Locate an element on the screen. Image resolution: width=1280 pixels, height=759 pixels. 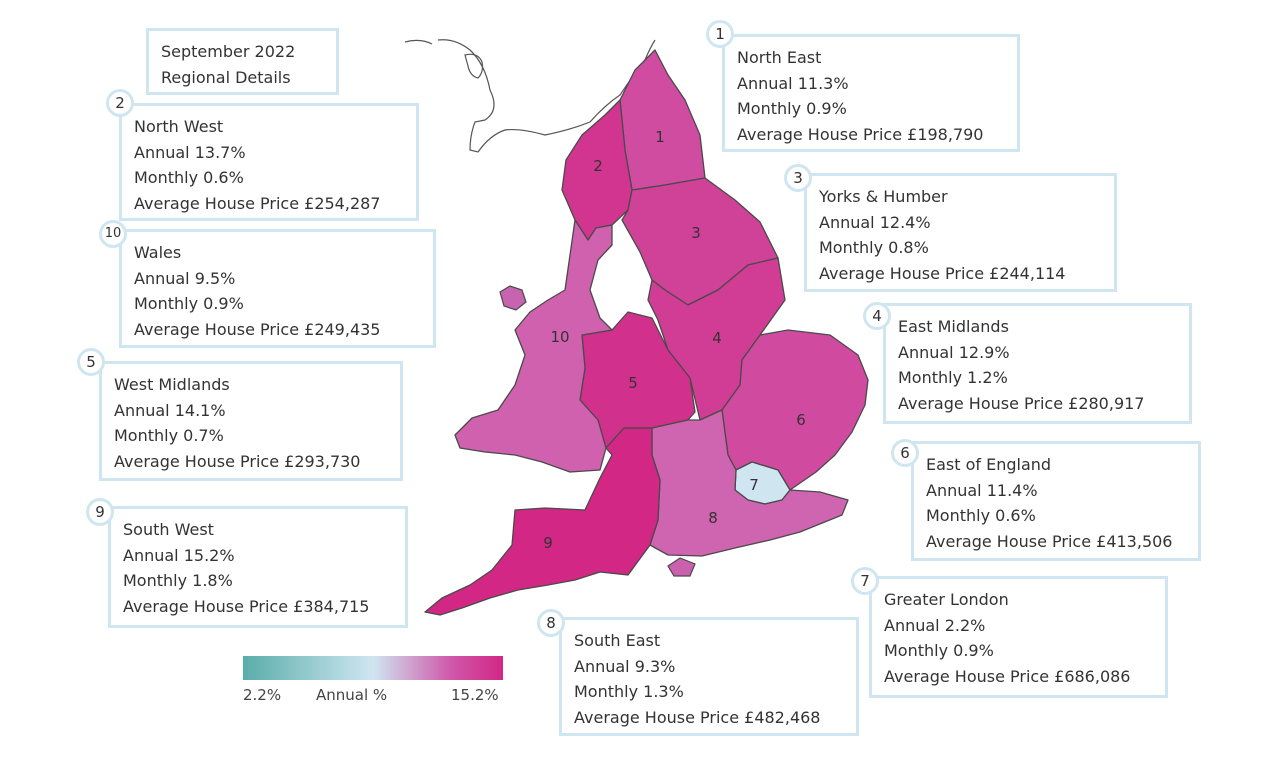
region-name: East Midlands is located at coordinates (953, 326).